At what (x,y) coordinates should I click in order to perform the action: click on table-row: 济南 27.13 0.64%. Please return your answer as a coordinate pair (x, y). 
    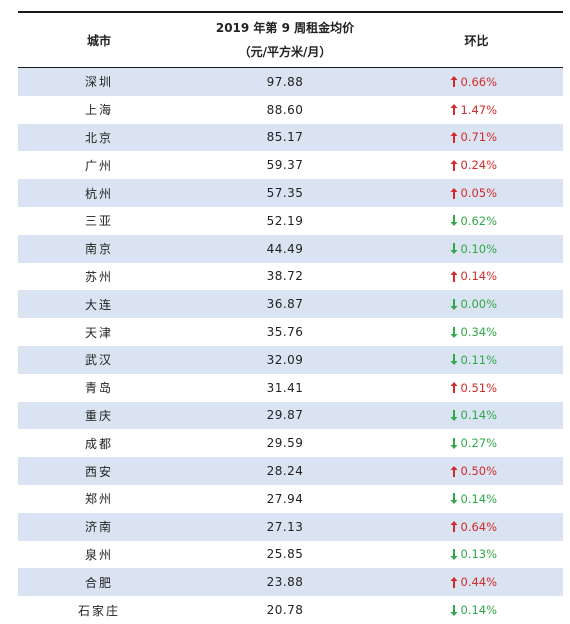
    Looking at the image, I should click on (290, 526).